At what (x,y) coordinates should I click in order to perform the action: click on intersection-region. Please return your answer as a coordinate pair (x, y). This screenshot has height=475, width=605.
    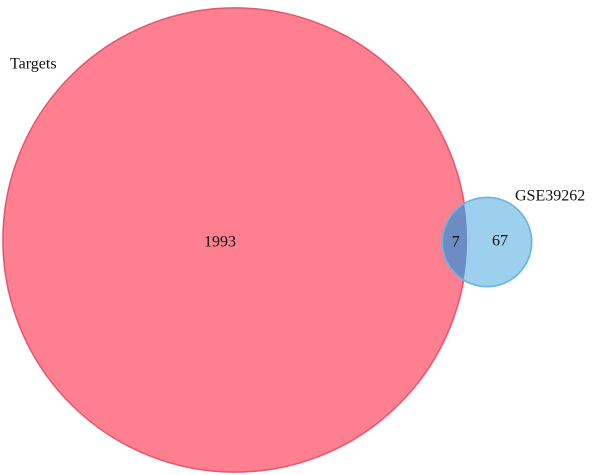
    Looking at the image, I should click on (455, 242).